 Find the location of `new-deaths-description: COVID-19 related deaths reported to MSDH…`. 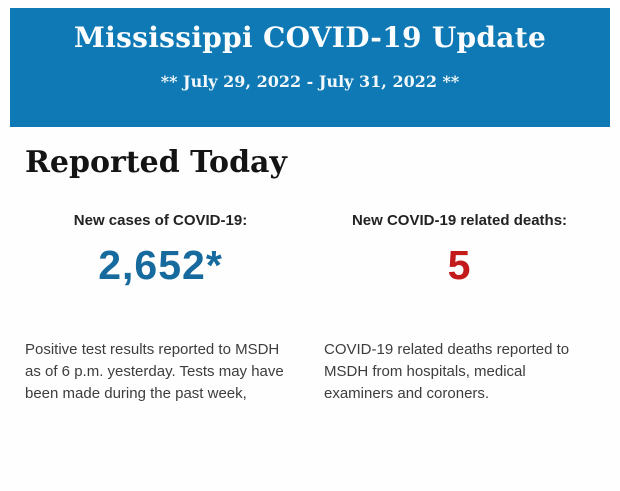

new-deaths-description: COVID-19 related deaths reported to MSDH… is located at coordinates (447, 371).